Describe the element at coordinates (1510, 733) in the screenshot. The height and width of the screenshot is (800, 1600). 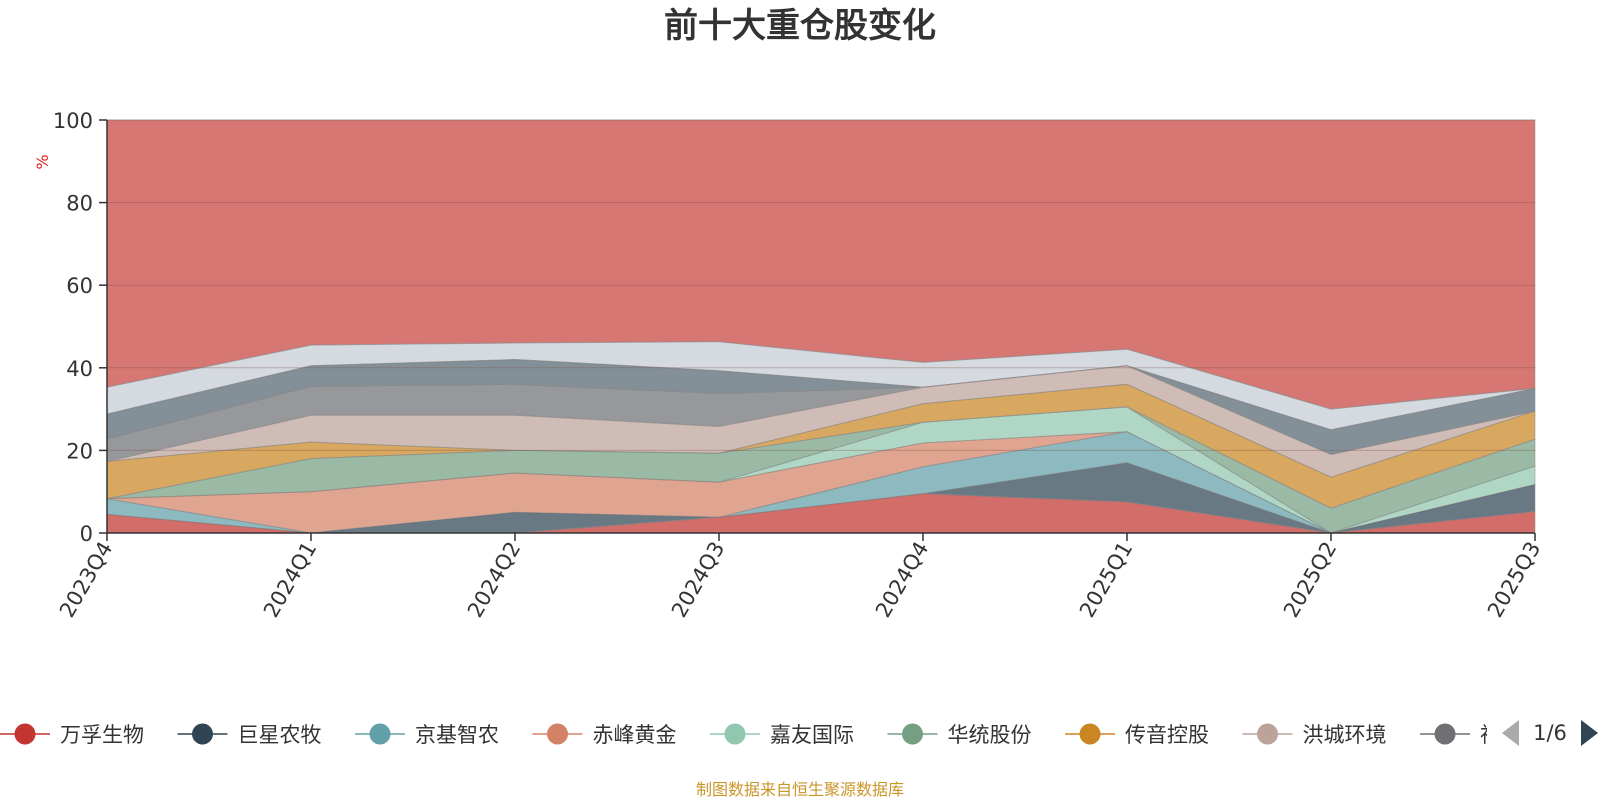
I see `legend-prev-icon` at that location.